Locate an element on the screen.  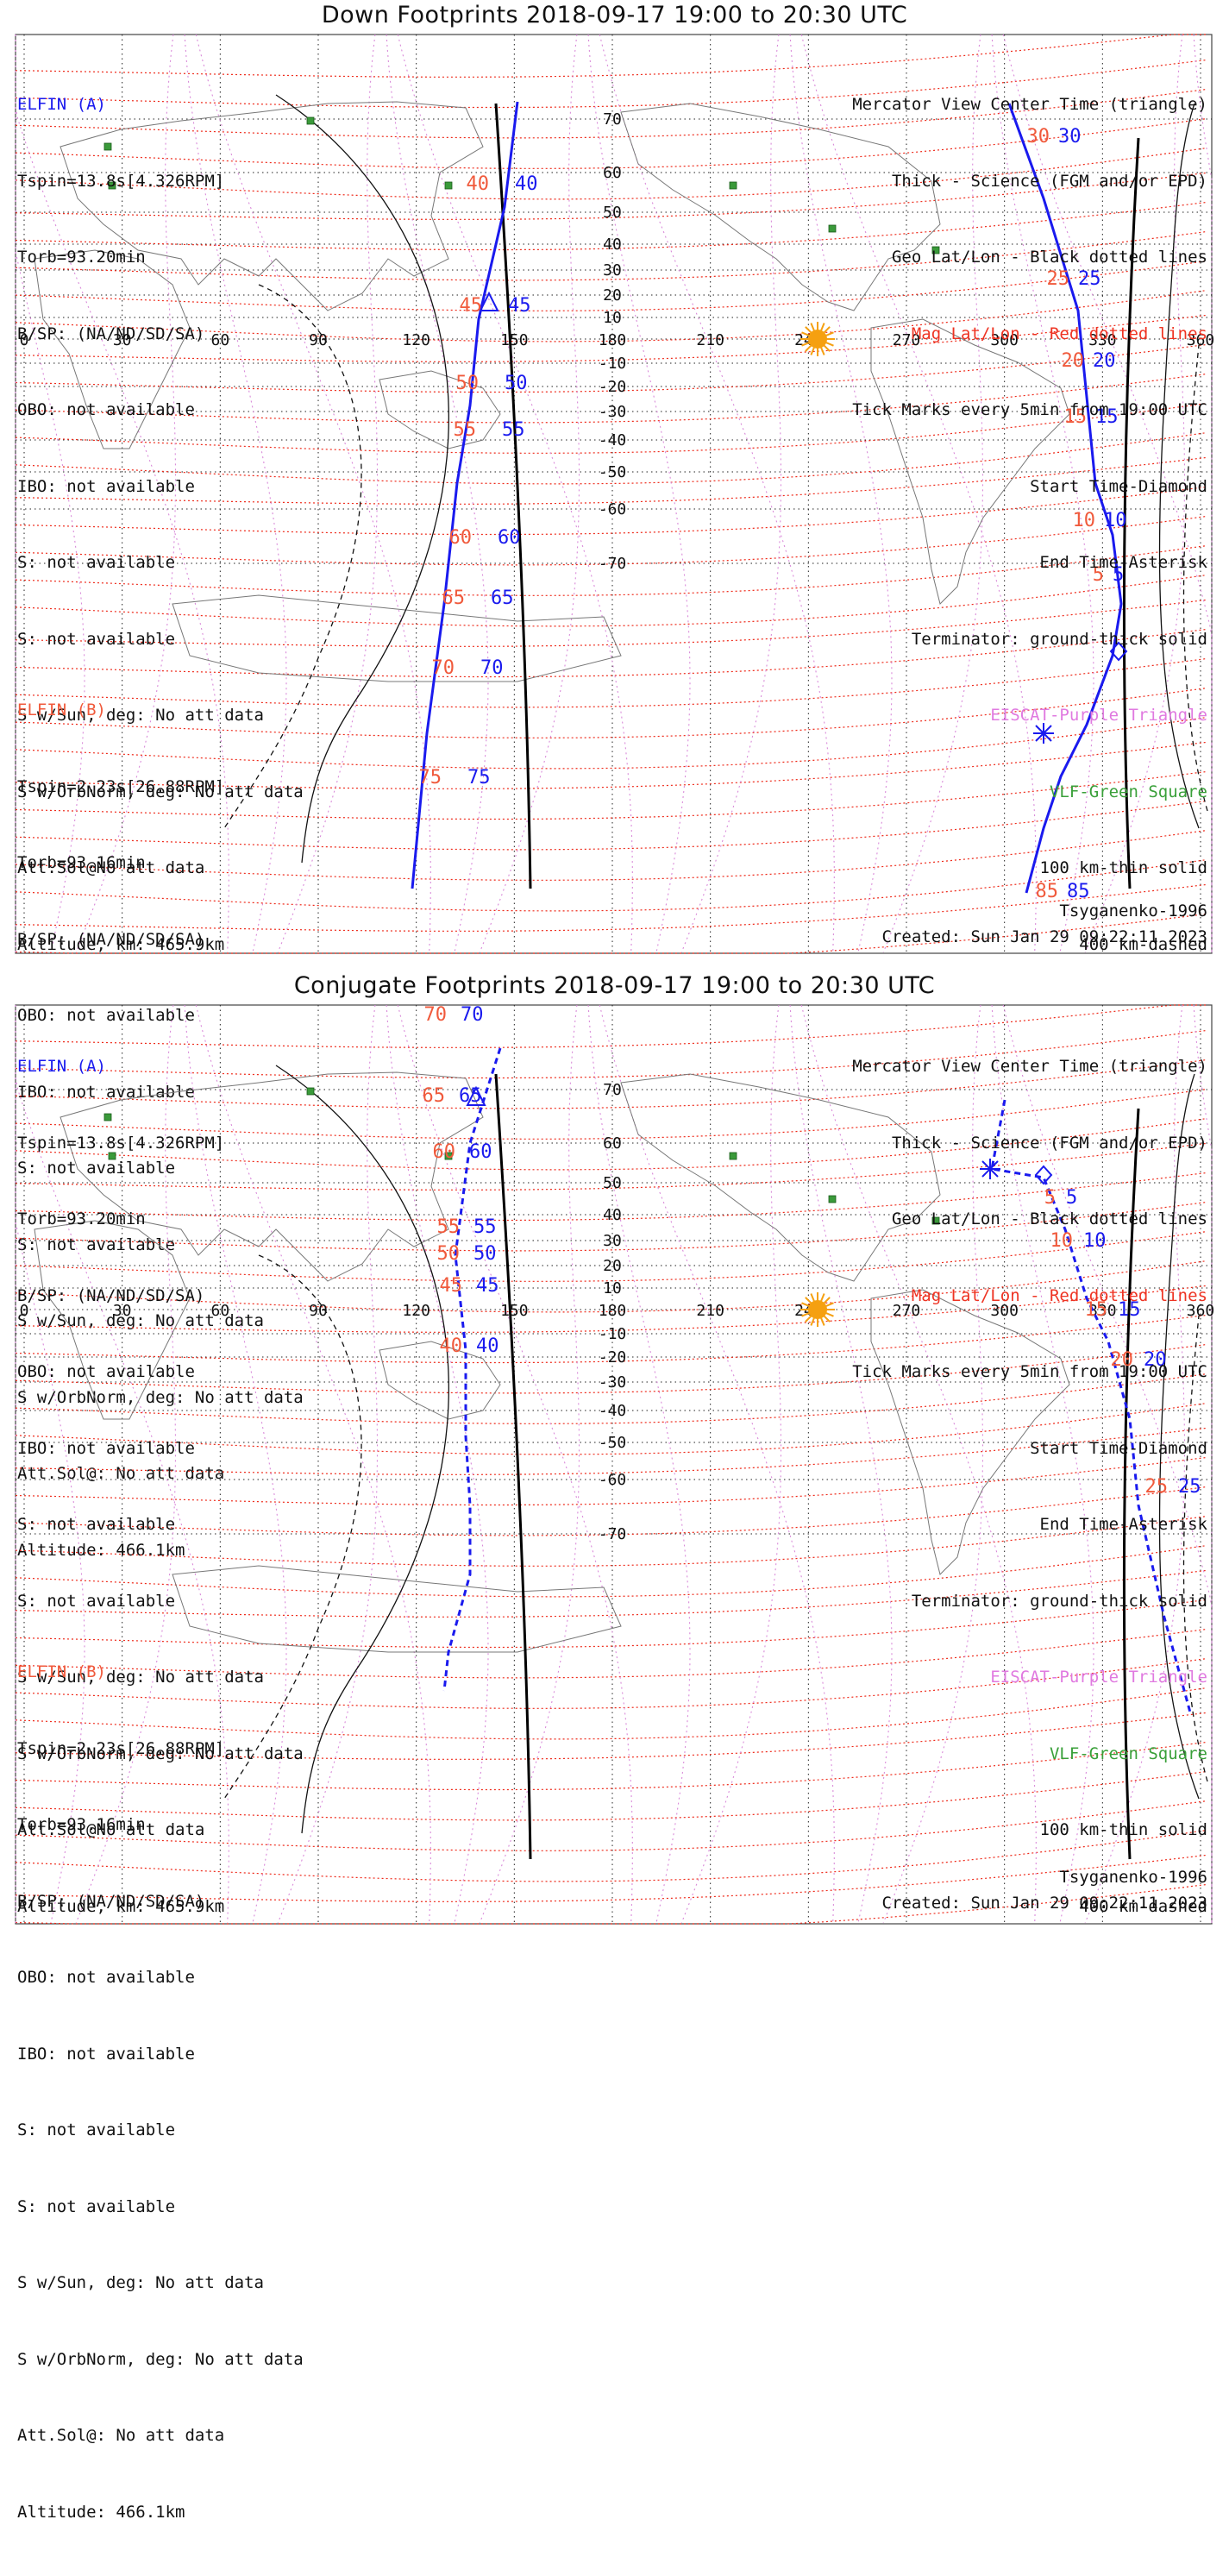
sun-icon is located at coordinates (817, 339).